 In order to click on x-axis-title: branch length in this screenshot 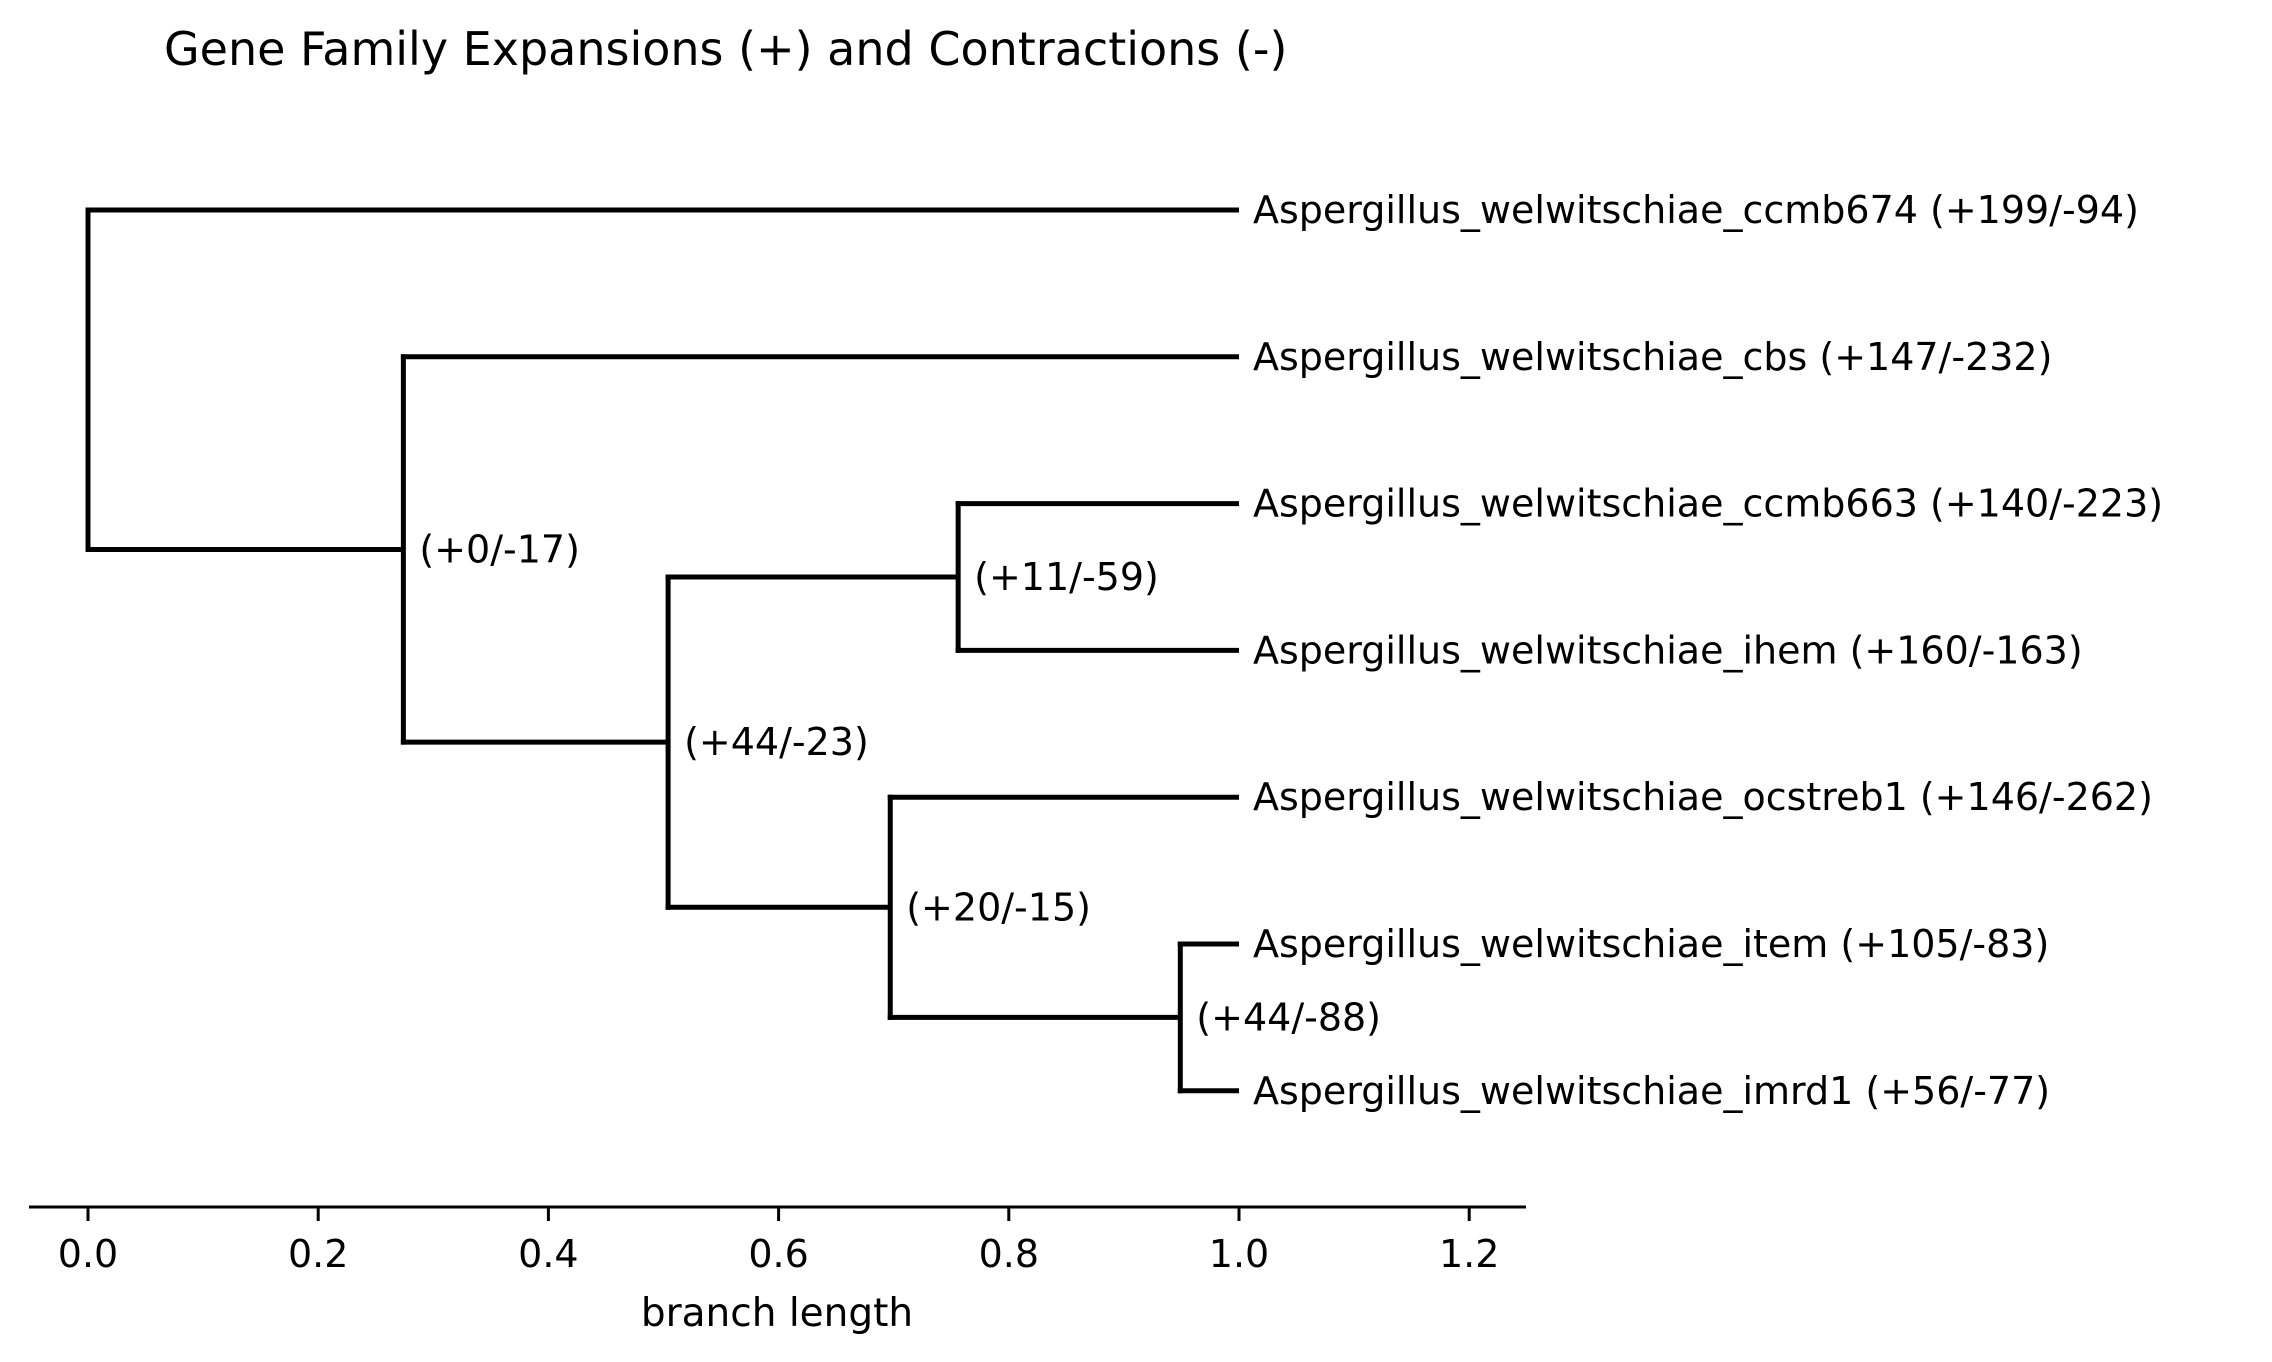, I will do `click(777, 1313)`.